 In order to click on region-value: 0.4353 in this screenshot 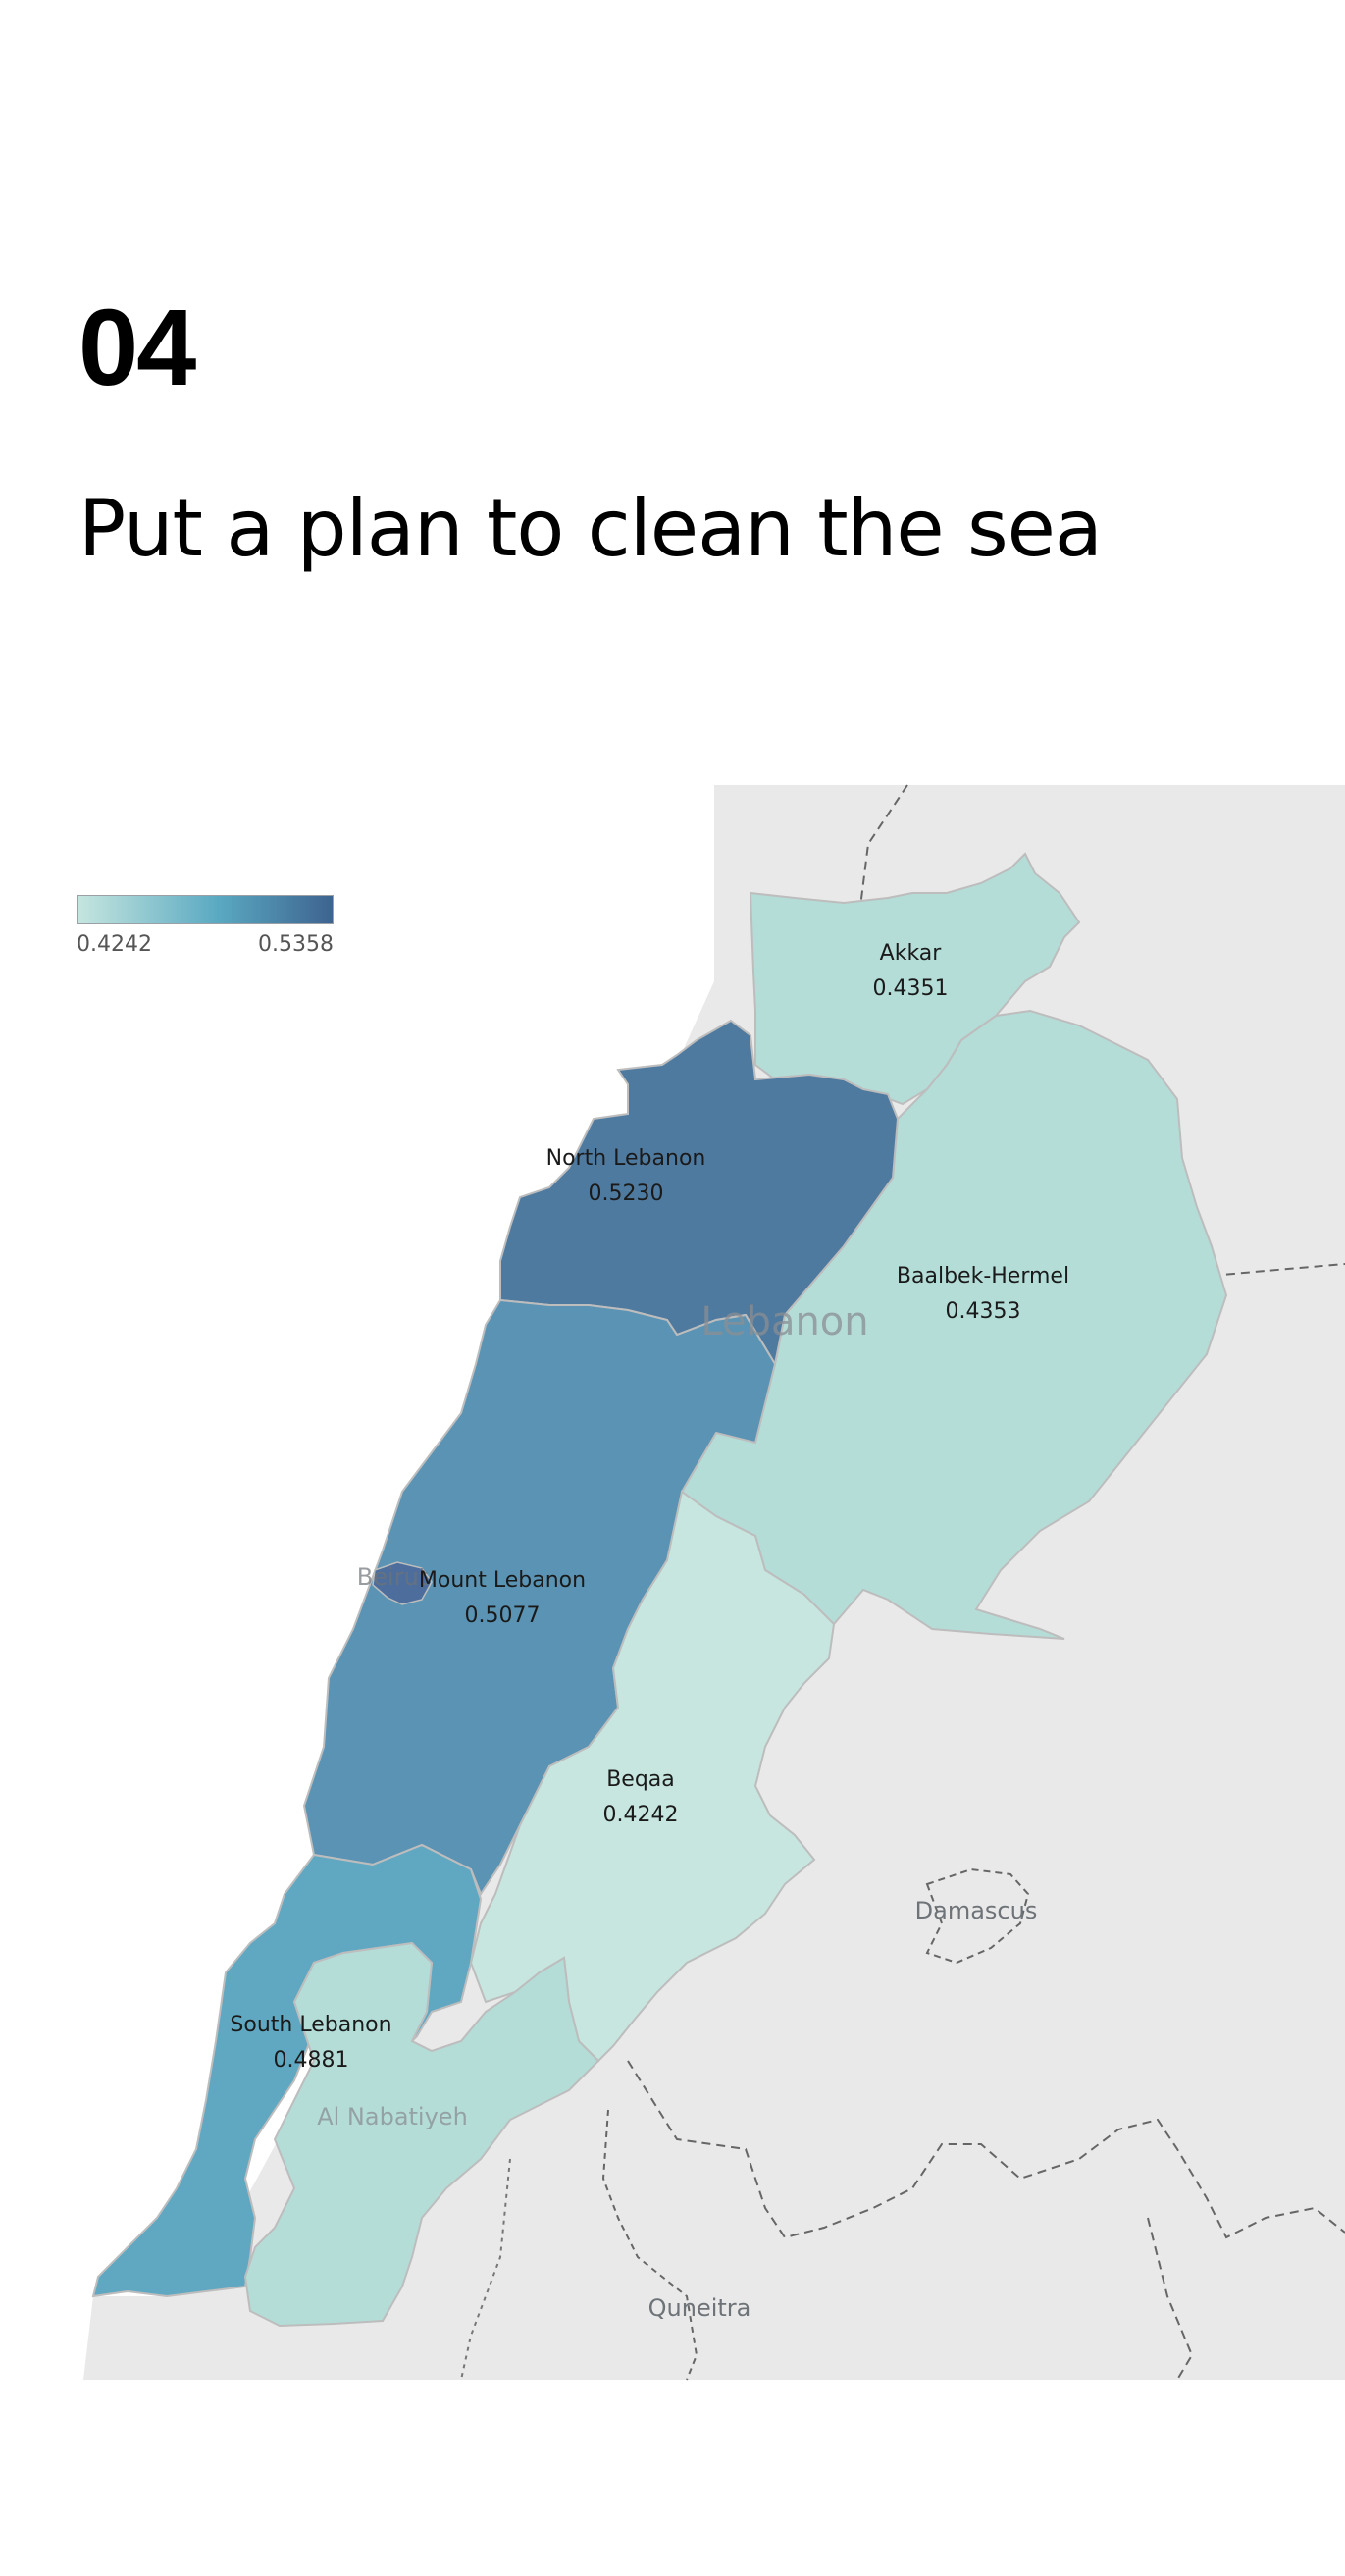, I will do `click(983, 1311)`.